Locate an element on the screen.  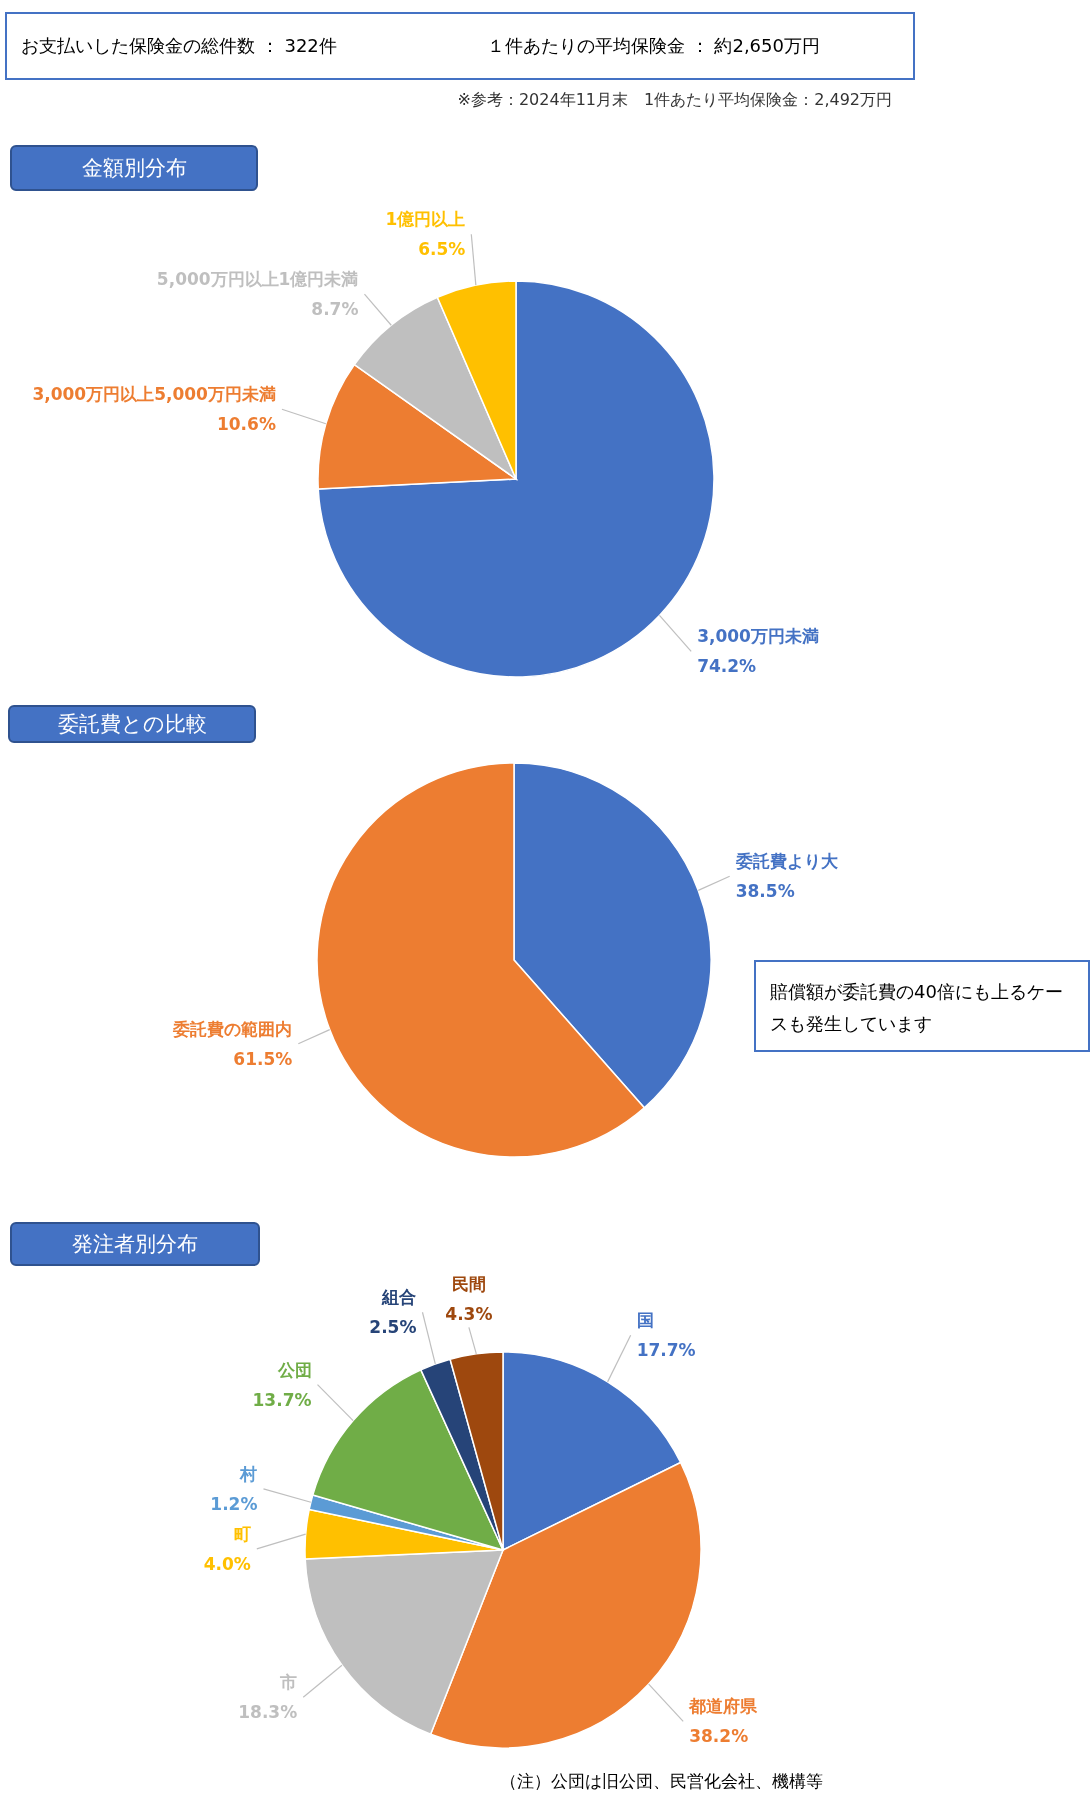
data-label: 4.0% is located at coordinates (227, 1563).